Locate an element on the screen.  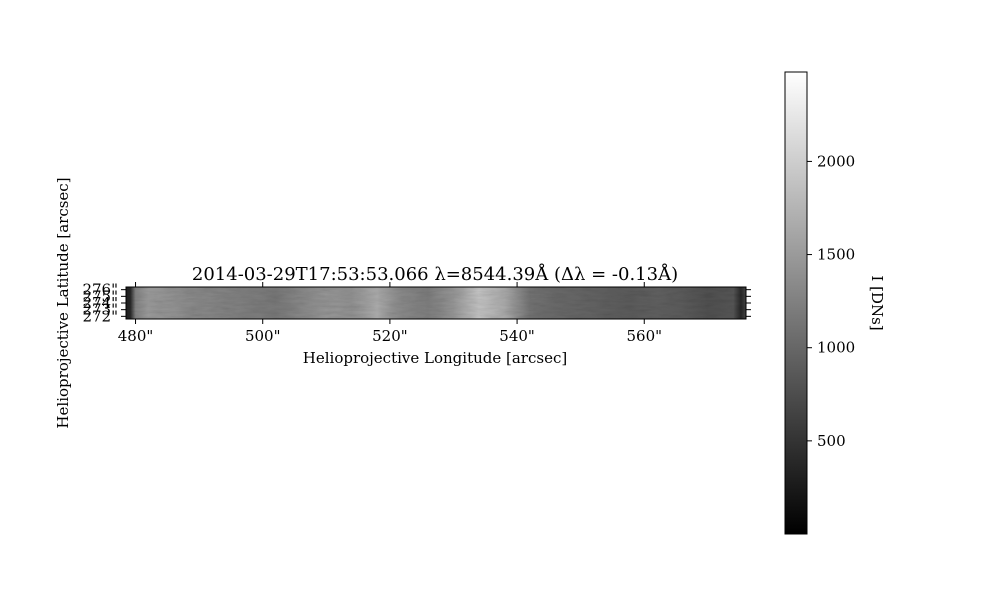
x-axis: 480" 500" 520" 540" 560" is located at coordinates (390, 313).